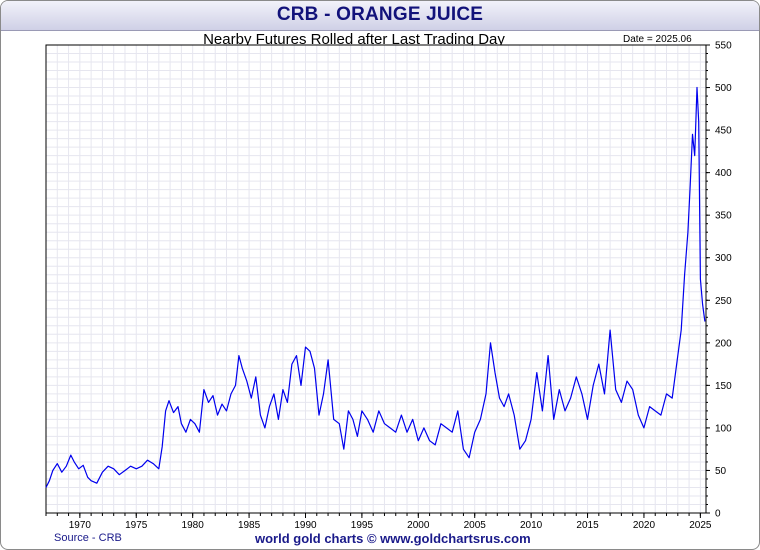 The image size is (760, 550). Describe the element at coordinates (723, 258) in the screenshot. I see `y-tick-label: 300` at that location.